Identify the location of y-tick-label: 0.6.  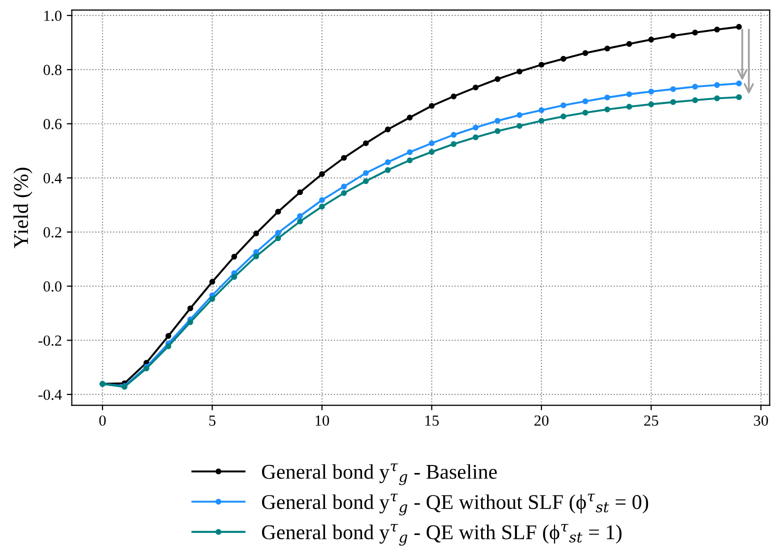
(53, 124).